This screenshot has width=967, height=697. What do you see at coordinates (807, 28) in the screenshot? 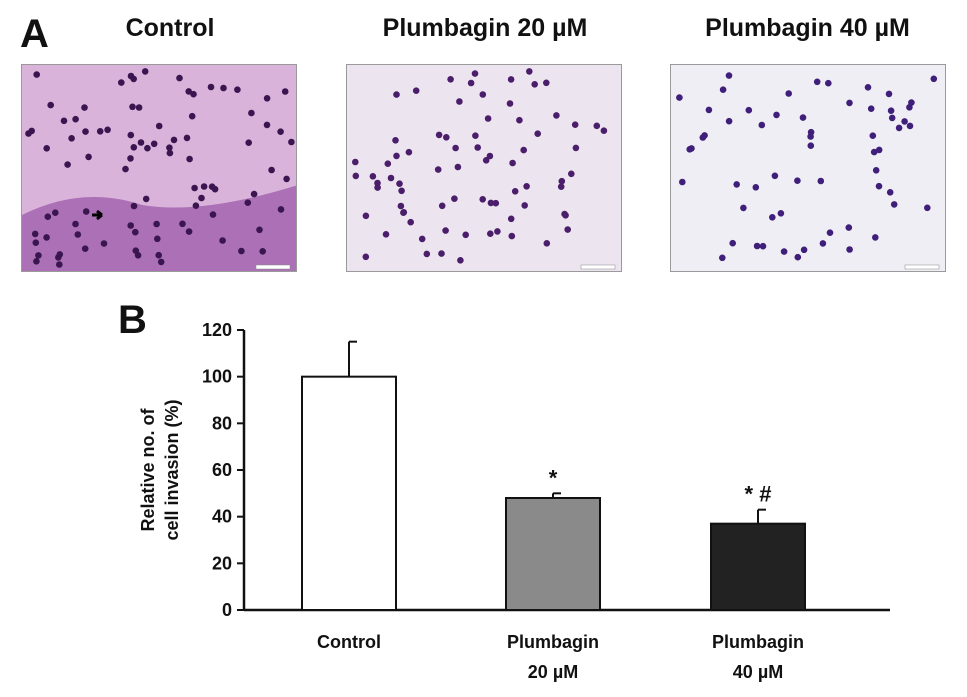
I see `image-title-plumbagin-40: Plumbagin 40 µM` at bounding box center [807, 28].